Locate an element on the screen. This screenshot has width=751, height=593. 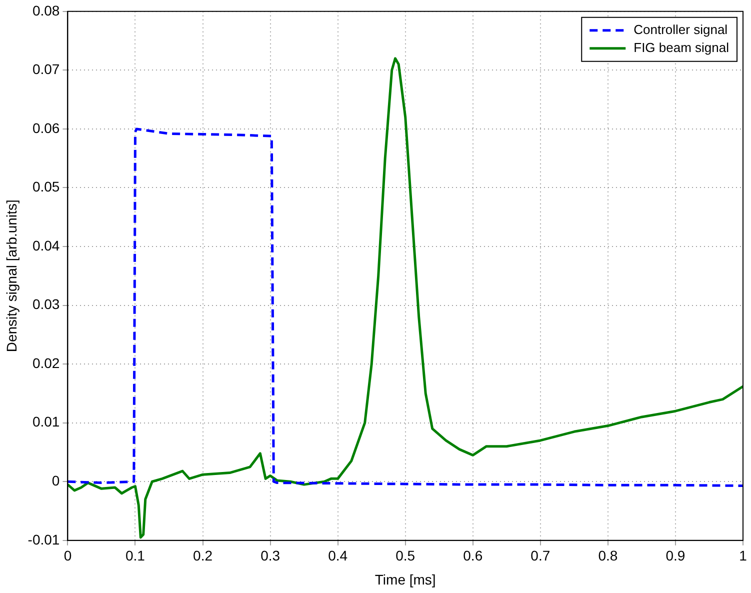
legend-label: Controller signal is located at coordinates (681, 29).